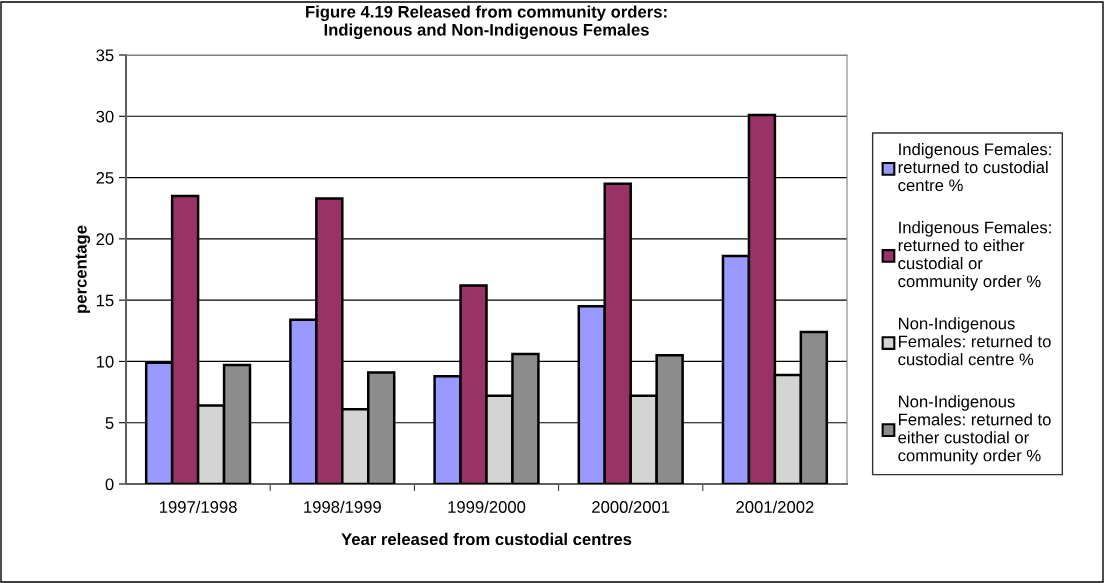 The image size is (1105, 583). What do you see at coordinates (83, 269) in the screenshot?
I see `y-axis-title: percentage` at bounding box center [83, 269].